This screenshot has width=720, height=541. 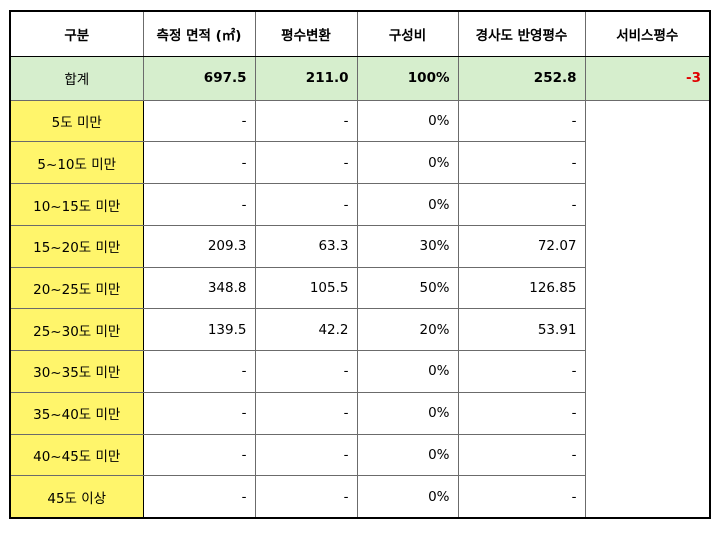 What do you see at coordinates (670, 192) in the screenshot?
I see `final-box-title-line2: 작업 평수` at bounding box center [670, 192].